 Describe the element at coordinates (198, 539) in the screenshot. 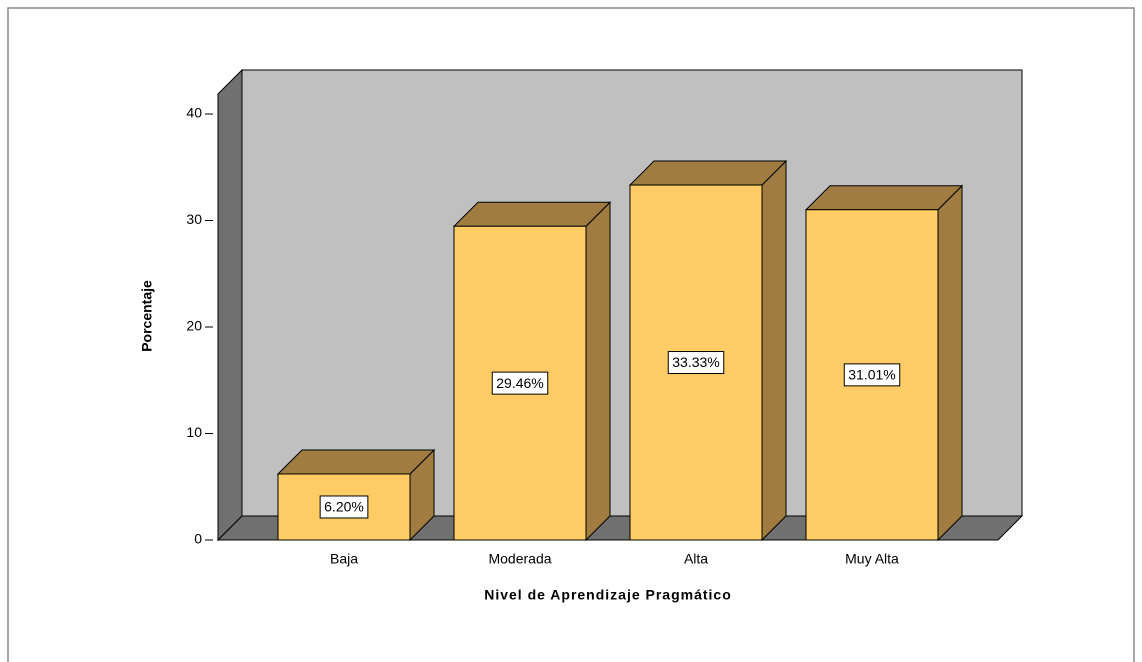

I see `y-tick-label: 0` at that location.